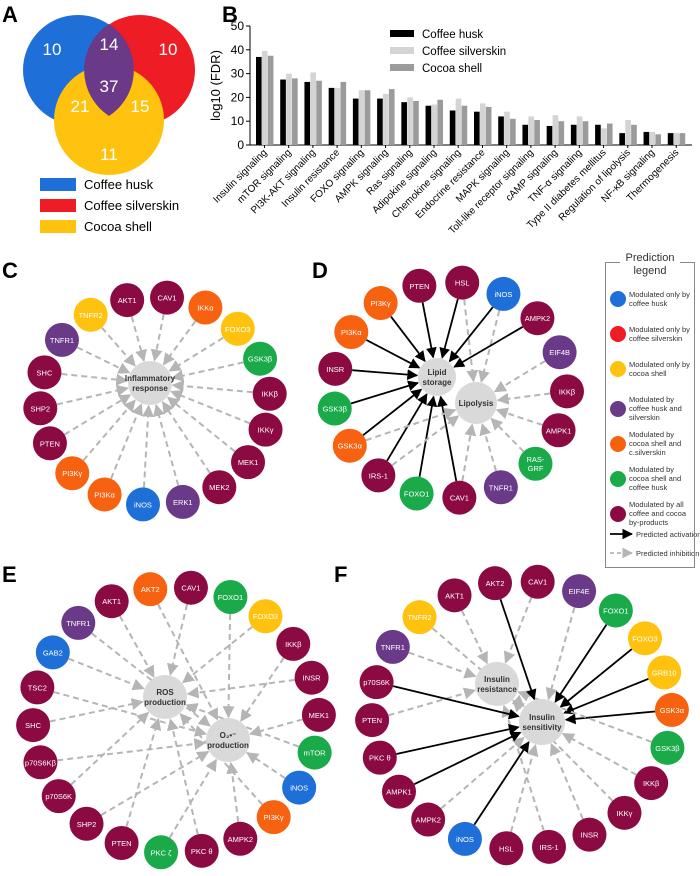  I want to click on gene-node-label: IRS-1, so click(548, 847).